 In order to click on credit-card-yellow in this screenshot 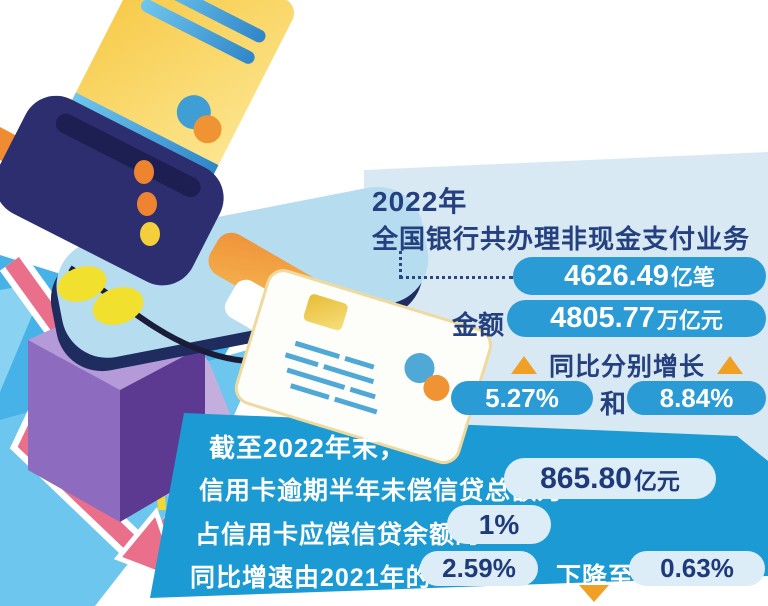, I will do `click(170, 114)`.